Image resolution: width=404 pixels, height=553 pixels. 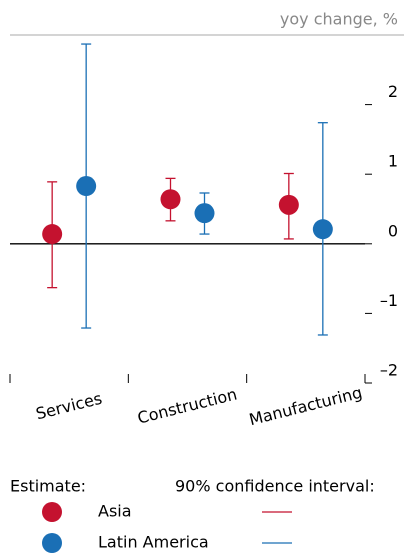 I want to click on x-tick-label: Construction, so click(x=187, y=405).